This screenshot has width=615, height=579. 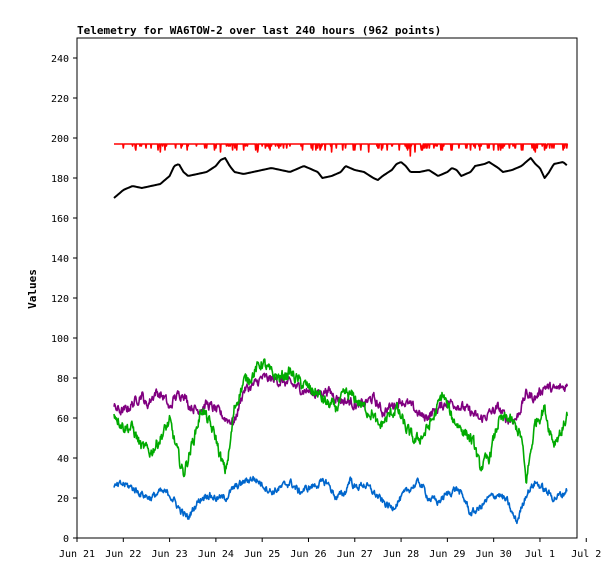 I want to click on y-tick-label: 20, so click(x=63, y=499).